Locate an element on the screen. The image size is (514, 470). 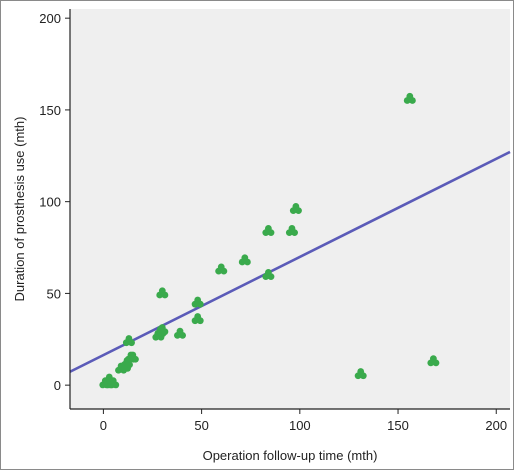
y-axis-title: Duration of prosthesis use (mth) is located at coordinates (19, 209).